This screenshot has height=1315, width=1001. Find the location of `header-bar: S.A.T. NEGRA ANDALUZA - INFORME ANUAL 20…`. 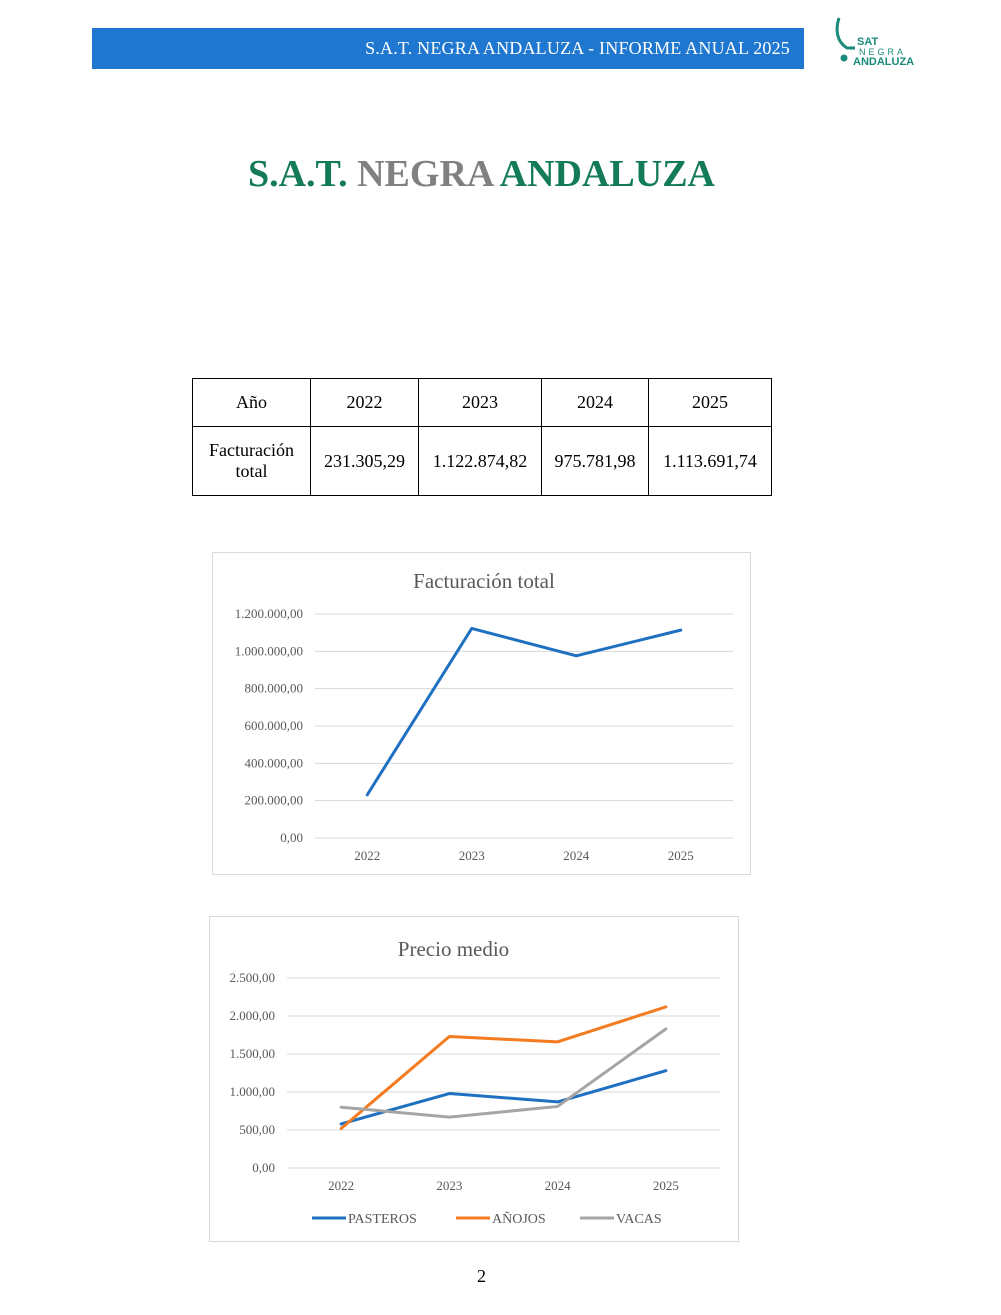

header-bar: S.A.T. NEGRA ANDALUZA - INFORME ANUAL 20… is located at coordinates (448, 48).